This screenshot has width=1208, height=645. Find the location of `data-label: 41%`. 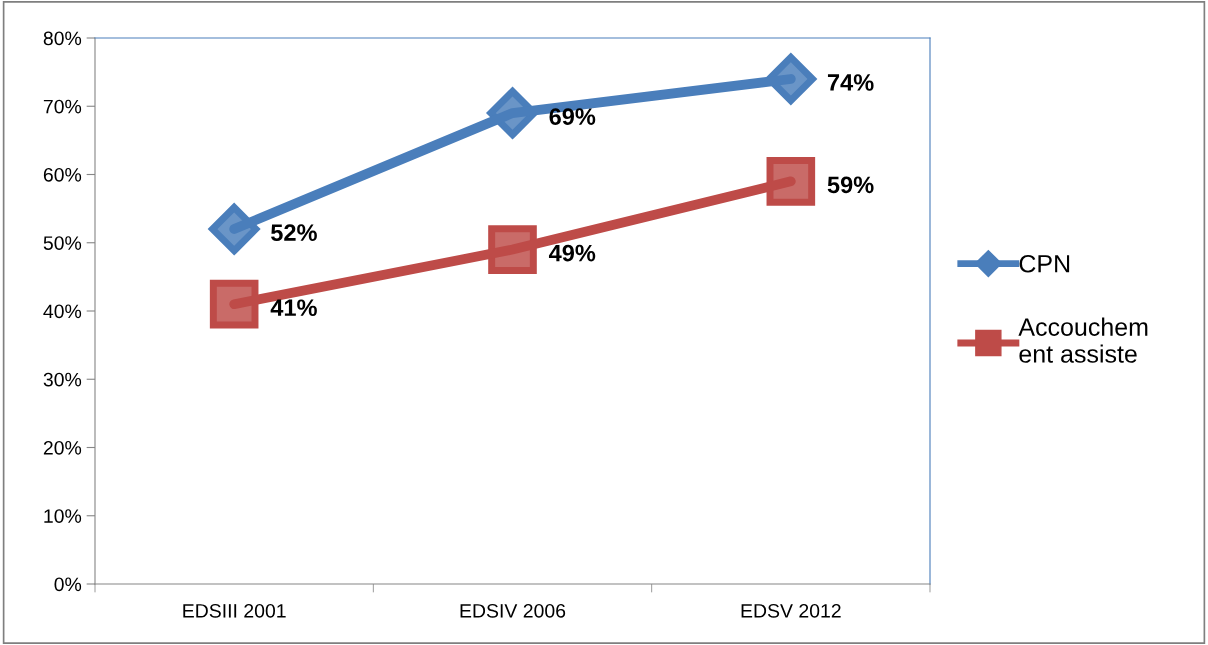

data-label: 41% is located at coordinates (293, 308).